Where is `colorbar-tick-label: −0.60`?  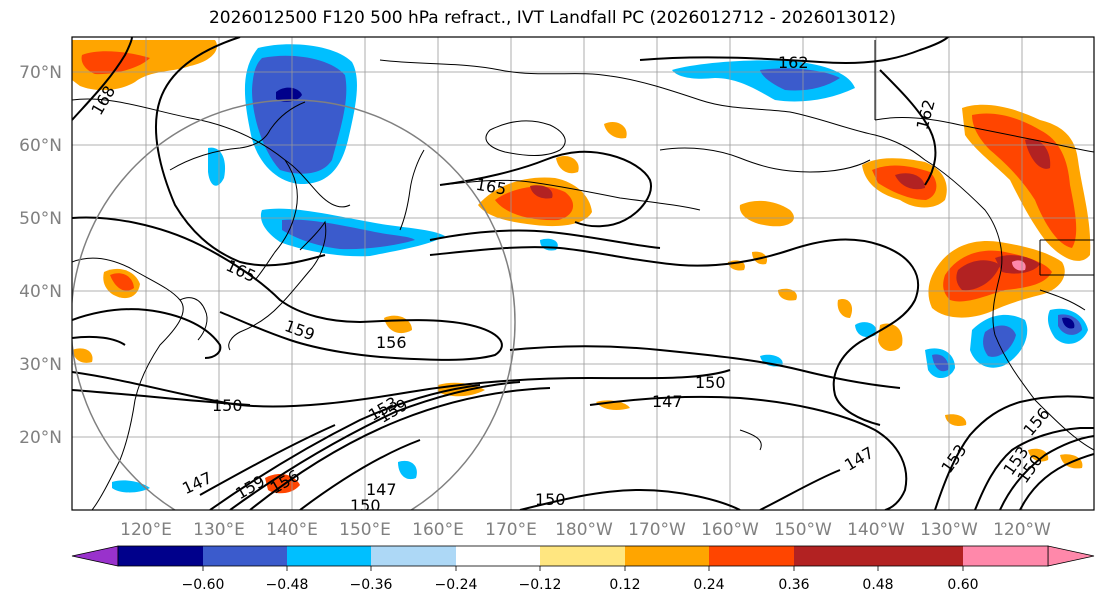 colorbar-tick-label: −0.60 is located at coordinates (203, 585).